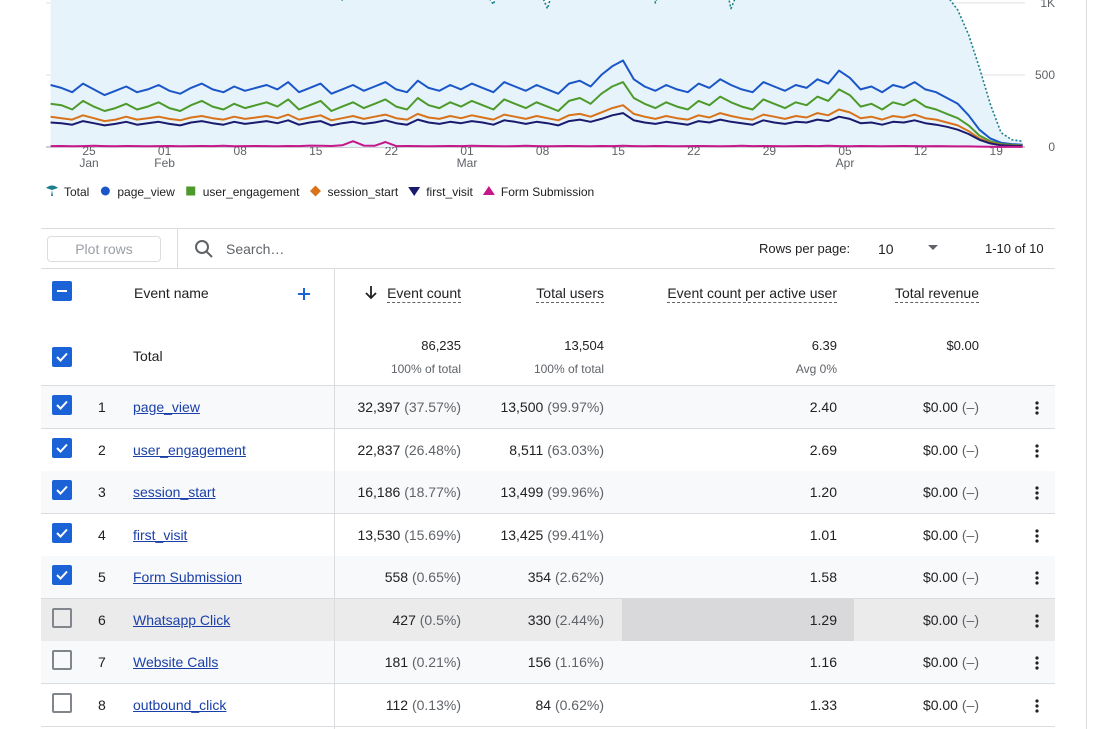  I want to click on cell-share: (1.16%), so click(579, 662).